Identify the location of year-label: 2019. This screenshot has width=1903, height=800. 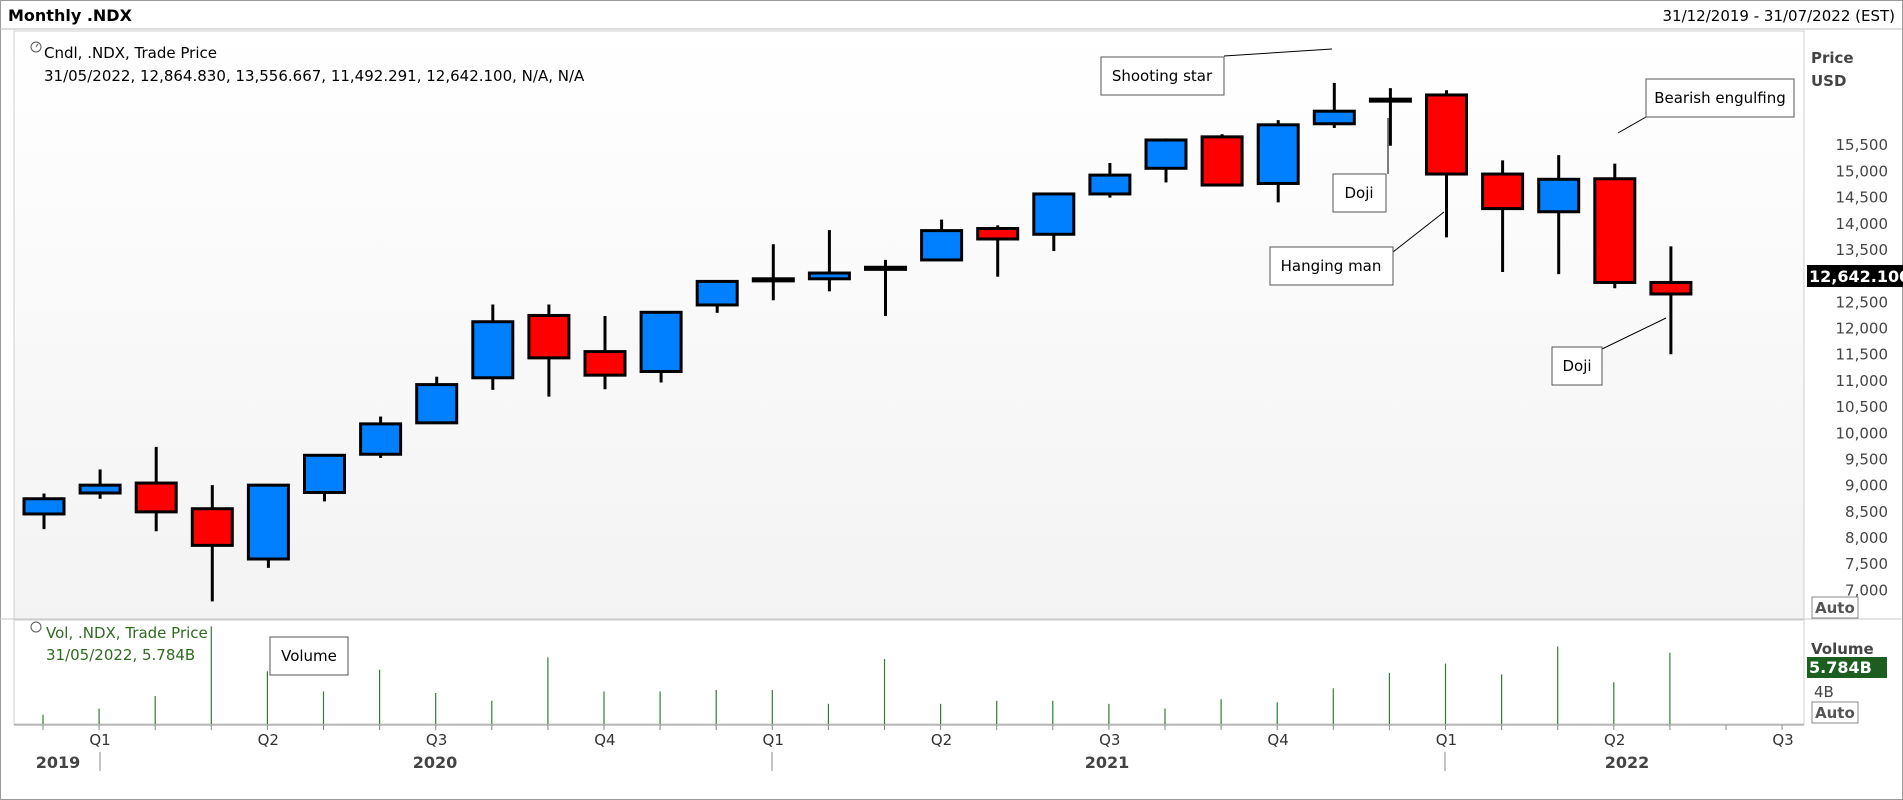
(58, 762).